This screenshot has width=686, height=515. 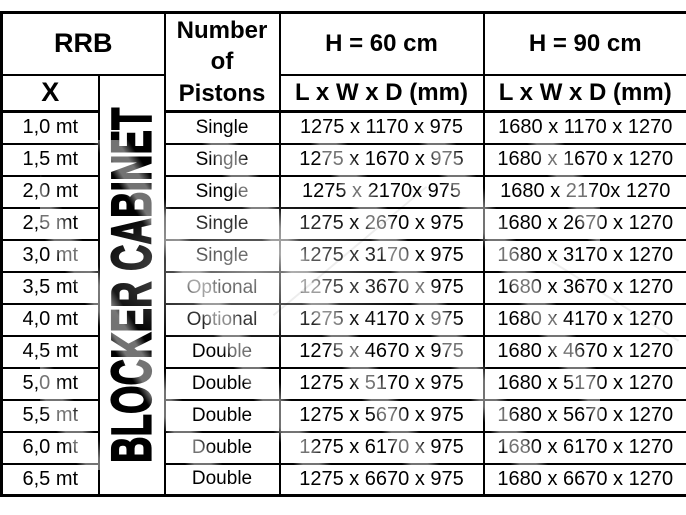 I want to click on x-value-cell: 5,5 mt, so click(x=50, y=415).